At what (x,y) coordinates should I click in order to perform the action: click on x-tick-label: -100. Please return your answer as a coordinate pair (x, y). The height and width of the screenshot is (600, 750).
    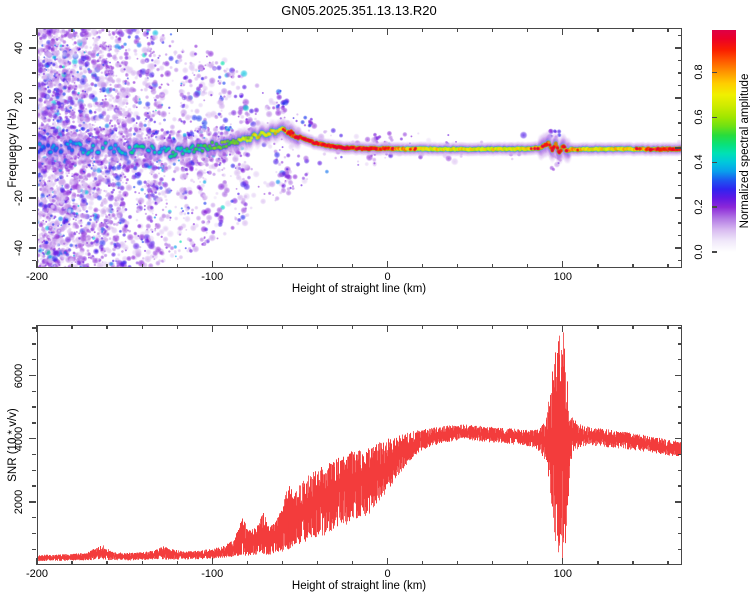
    Looking at the image, I should click on (212, 574).